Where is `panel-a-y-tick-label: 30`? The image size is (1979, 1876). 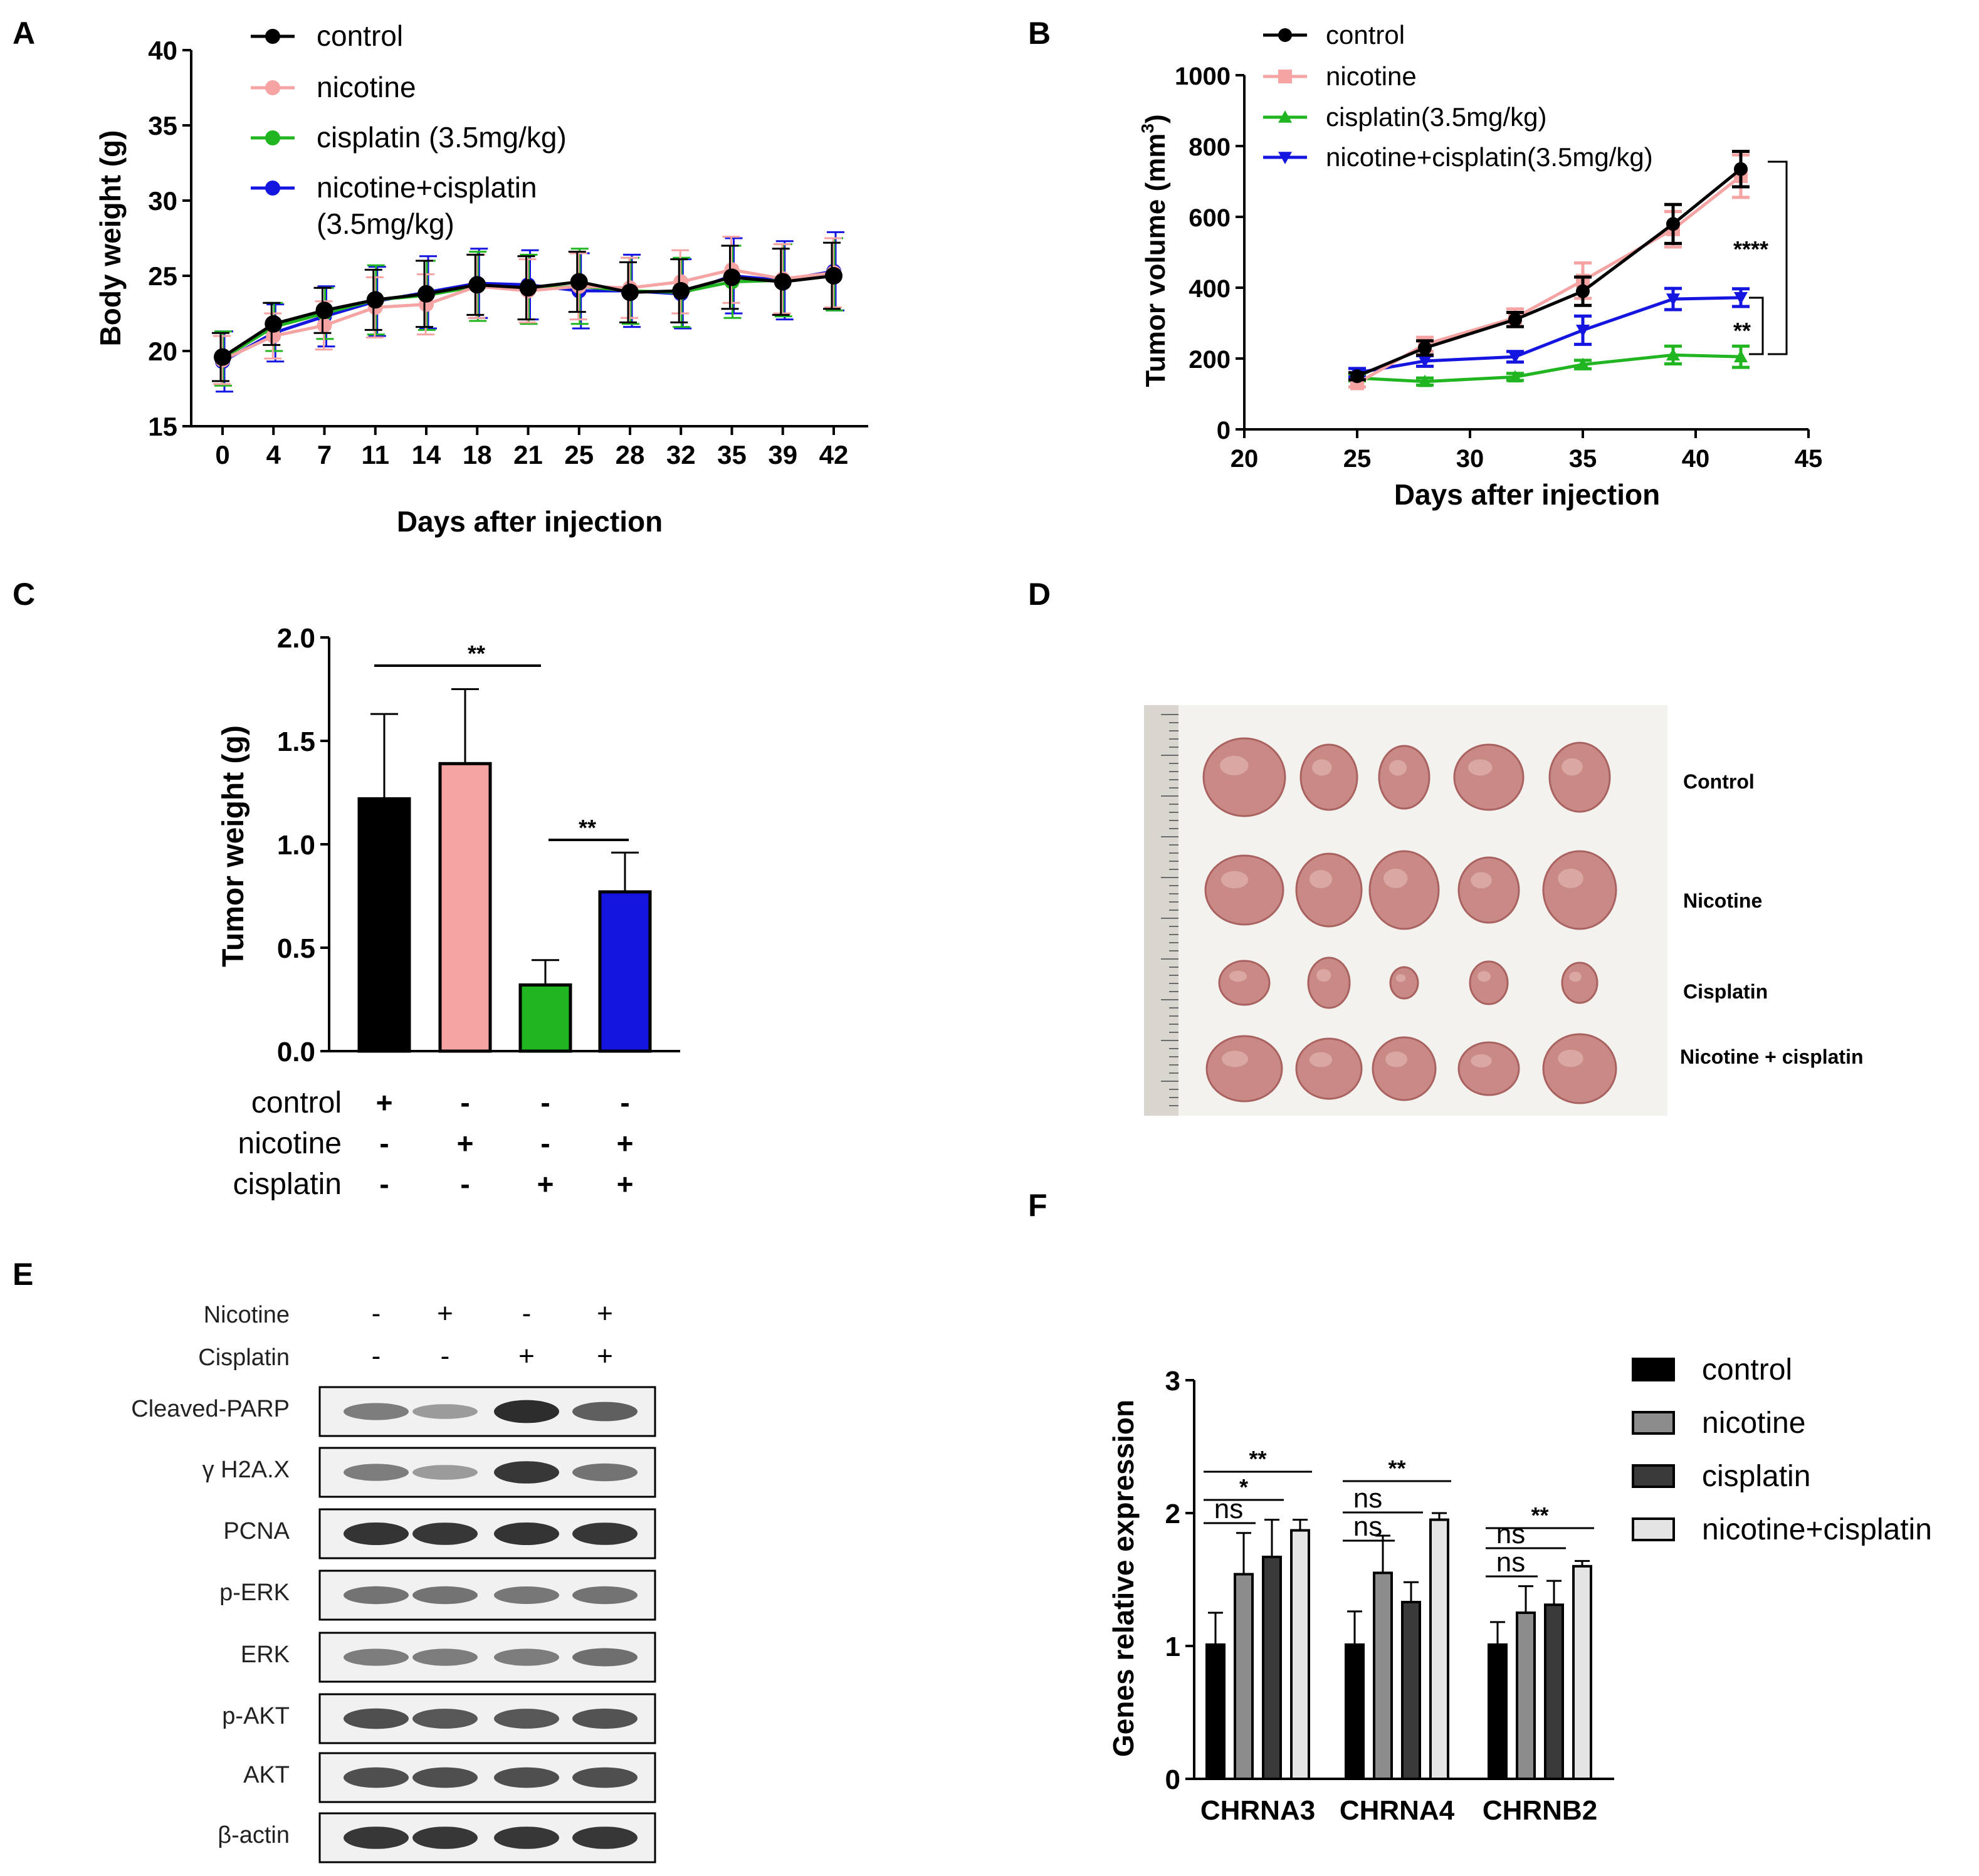 panel-a-y-tick-label: 30 is located at coordinates (162, 201).